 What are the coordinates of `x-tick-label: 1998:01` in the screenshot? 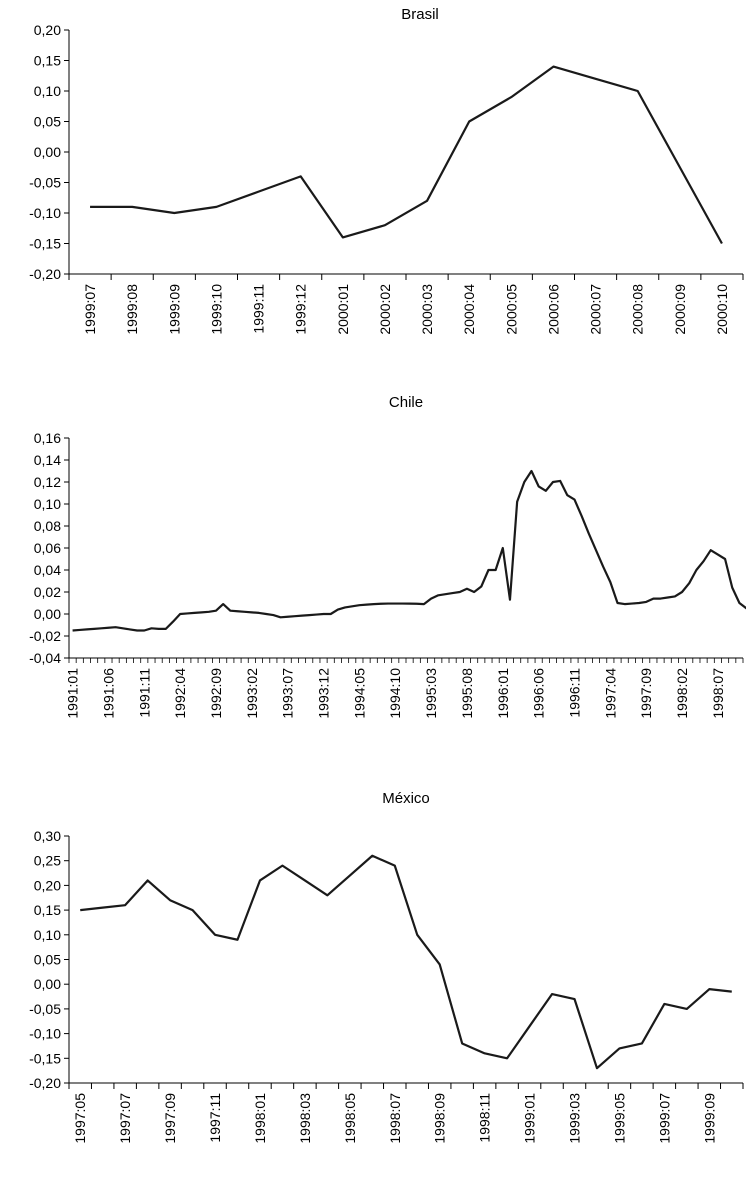 It's located at (260, 1118).